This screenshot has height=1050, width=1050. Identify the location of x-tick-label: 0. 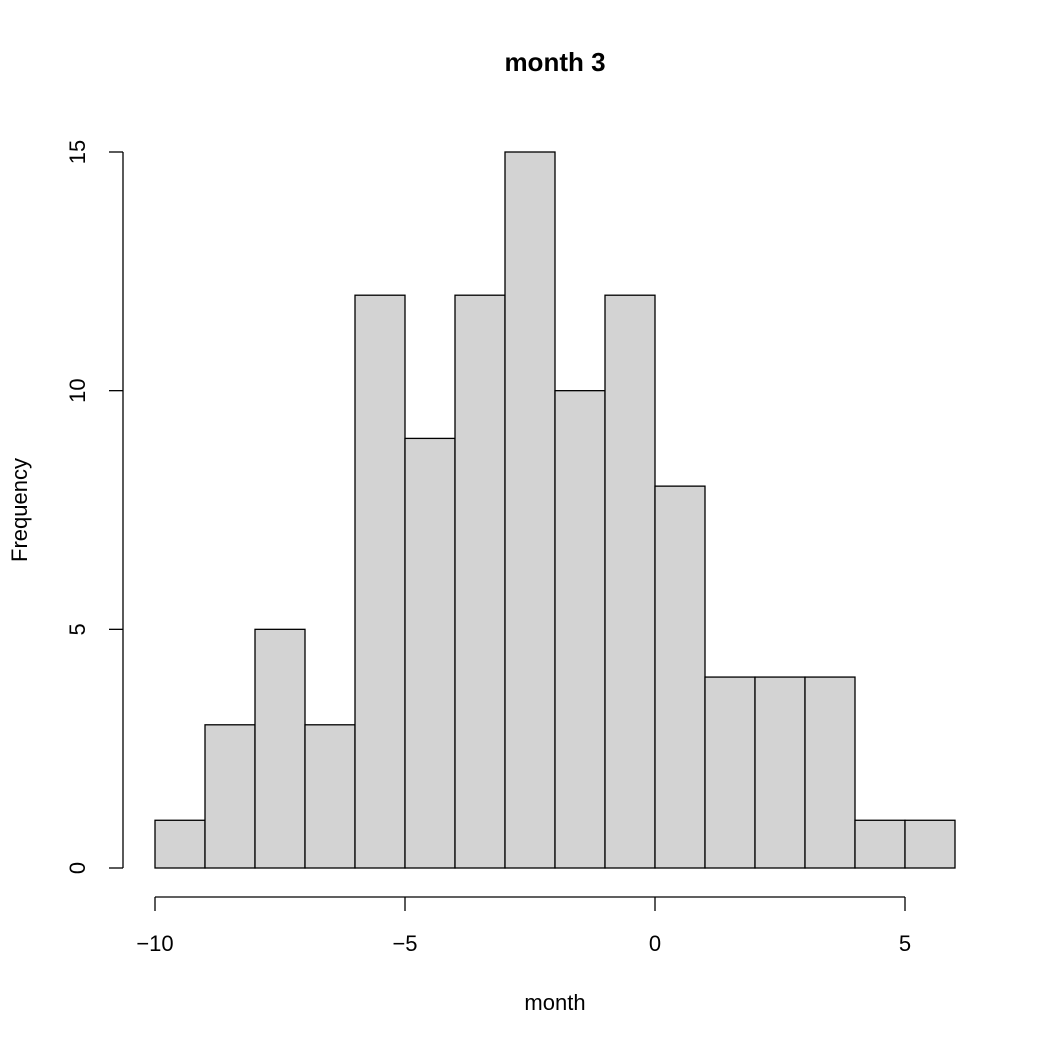
(655, 943).